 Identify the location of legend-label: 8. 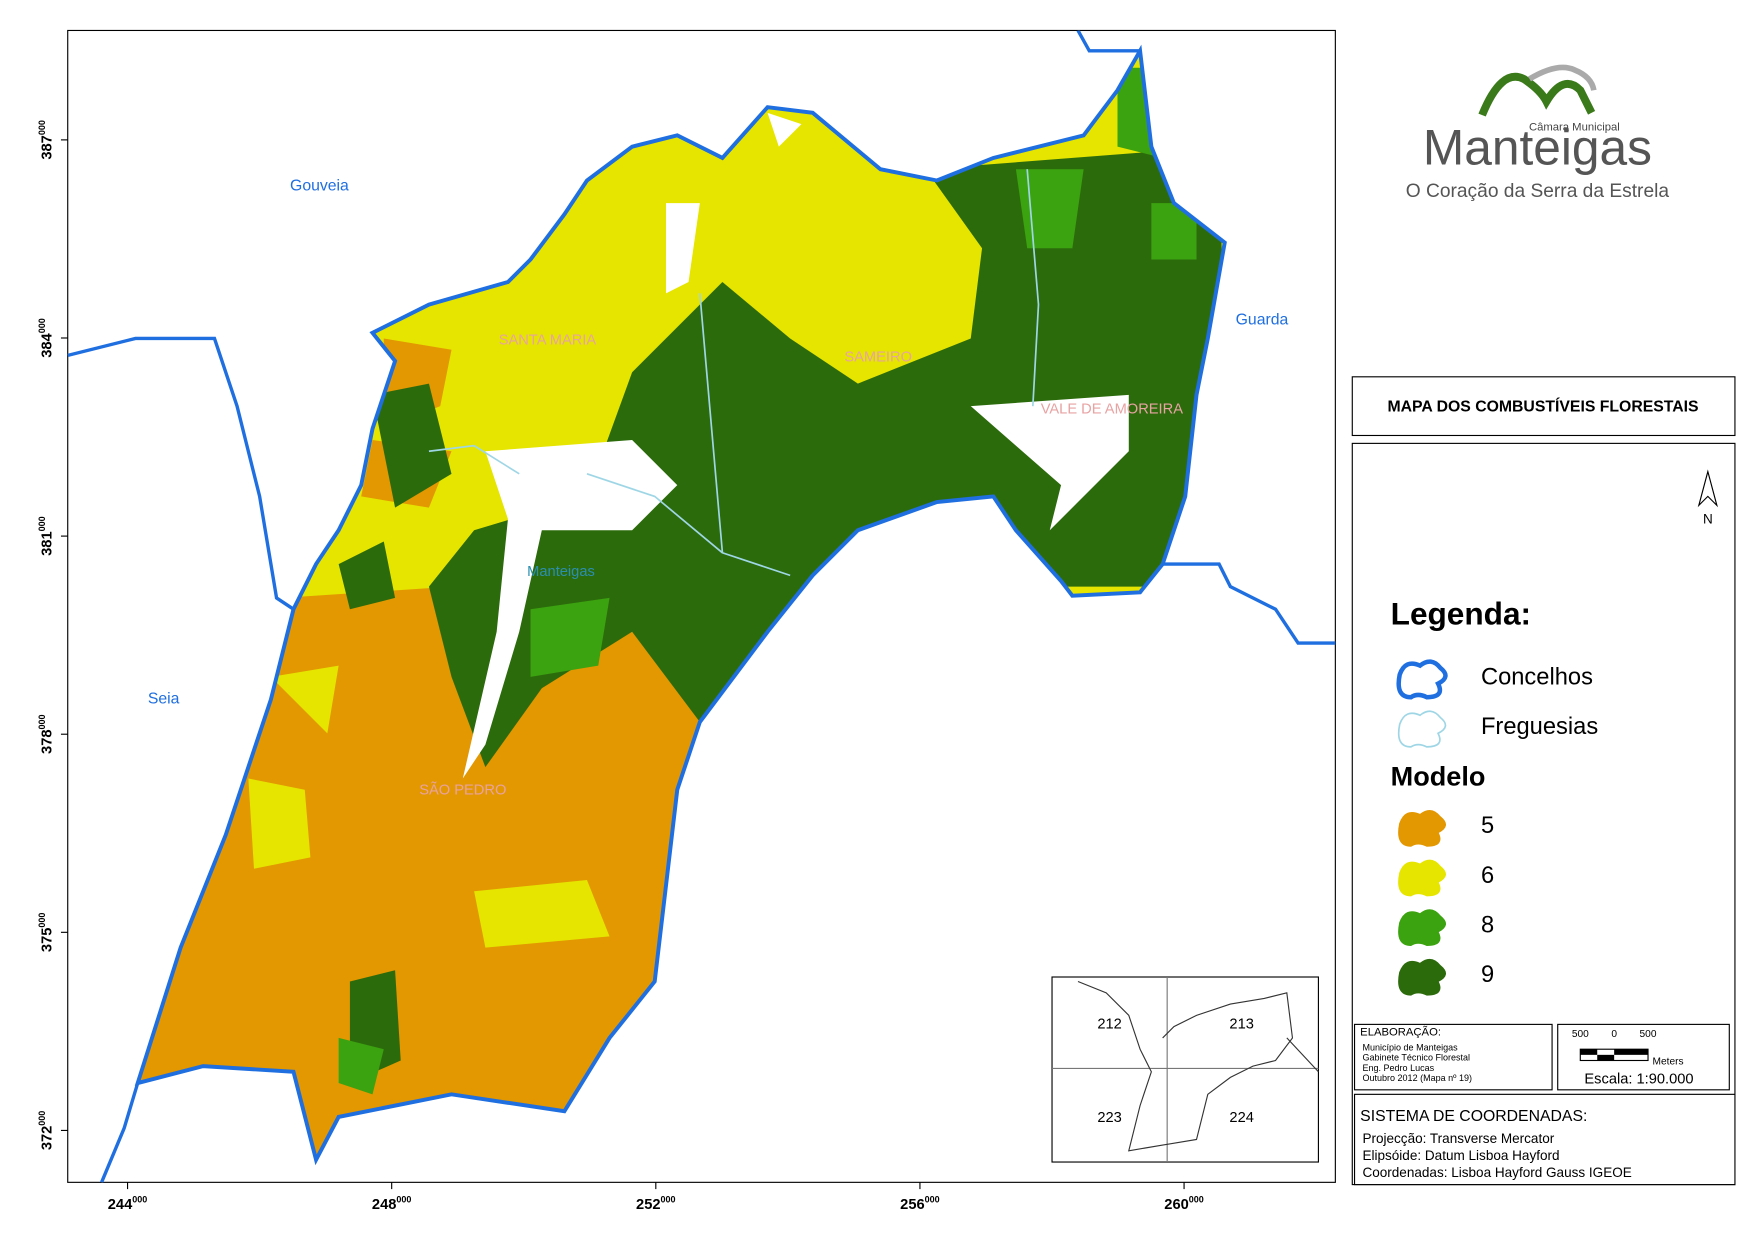
(1487, 926).